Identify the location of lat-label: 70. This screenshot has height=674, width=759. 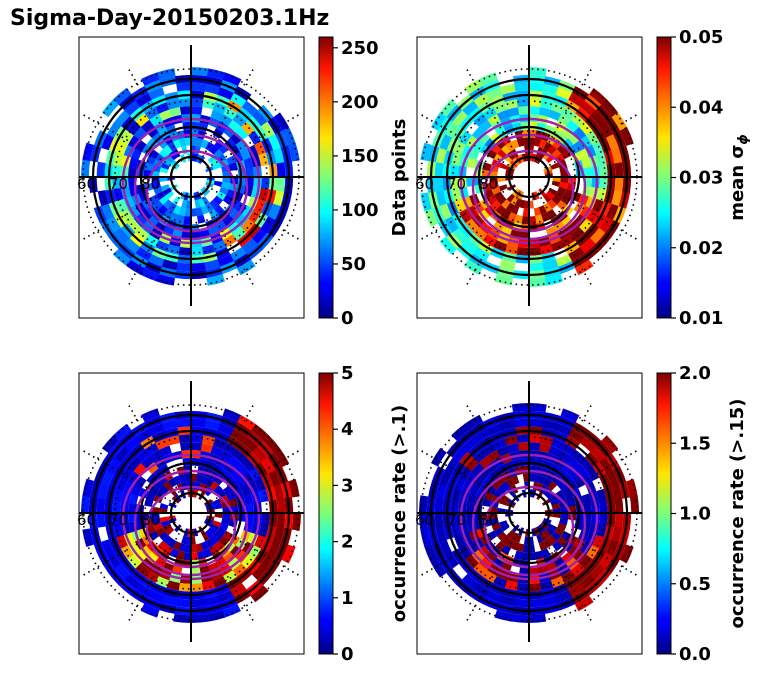
(118, 184).